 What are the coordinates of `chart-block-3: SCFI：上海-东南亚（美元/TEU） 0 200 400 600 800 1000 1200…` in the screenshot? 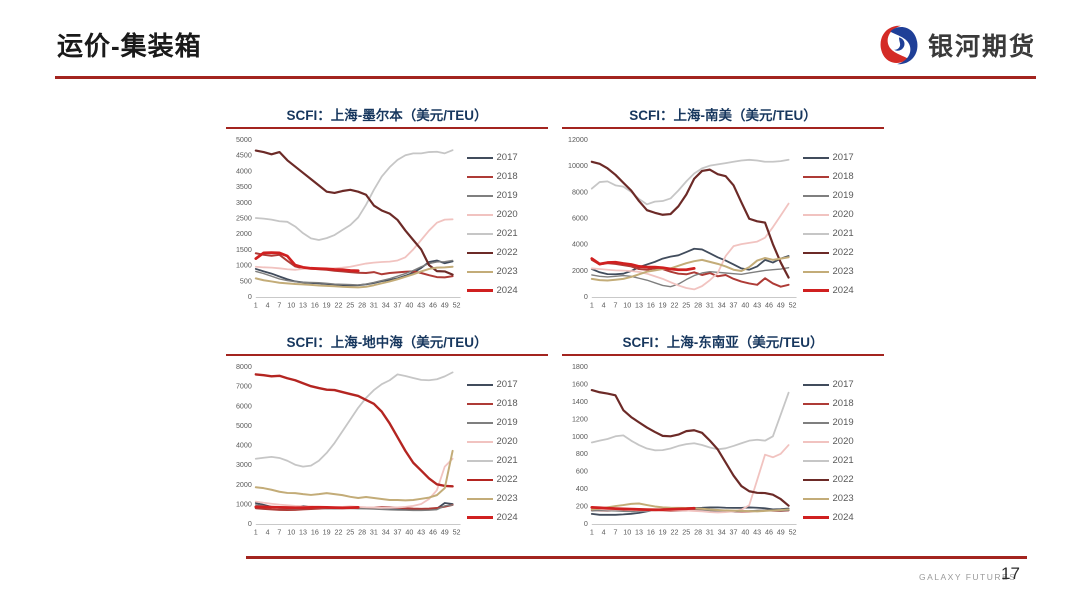 It's located at (723, 435).